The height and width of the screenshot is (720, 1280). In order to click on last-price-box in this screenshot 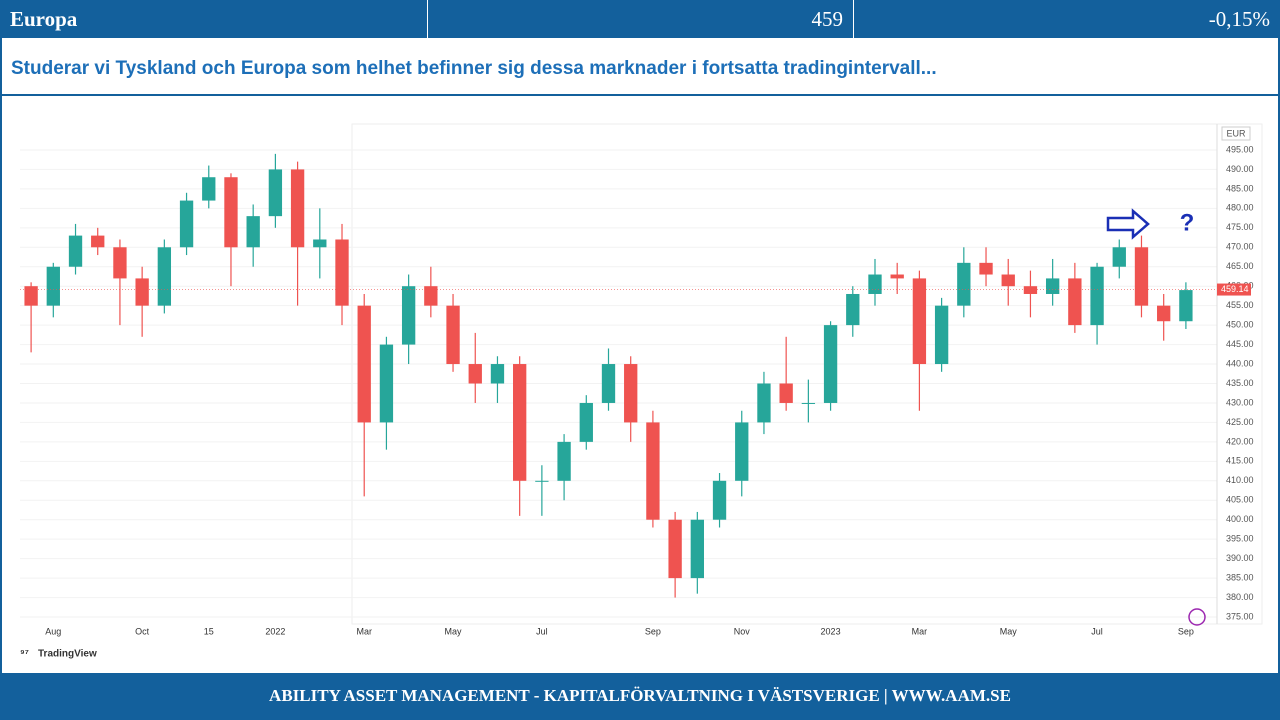, I will do `click(1234, 289)`.